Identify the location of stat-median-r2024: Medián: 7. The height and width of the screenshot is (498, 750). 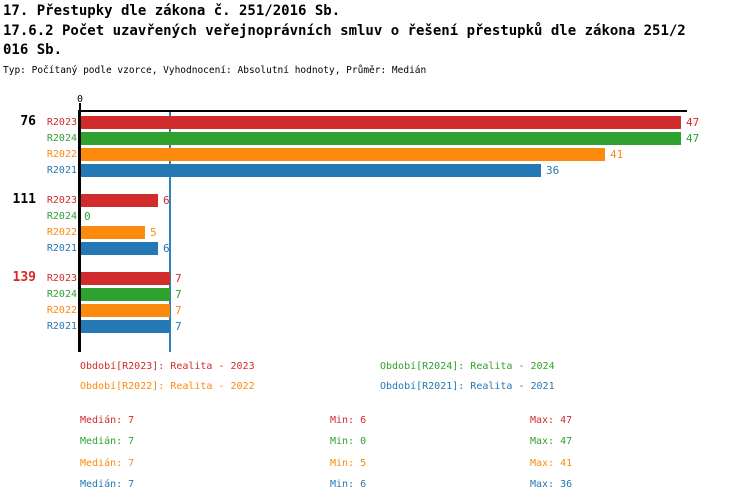
(107, 441).